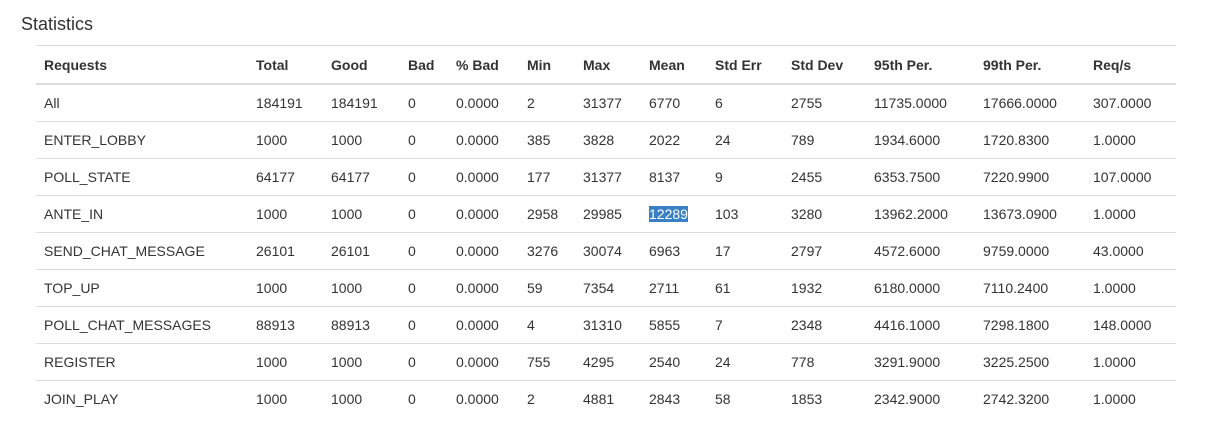  What do you see at coordinates (674, 362) in the screenshot?
I see `table-cell-mean: 2540` at bounding box center [674, 362].